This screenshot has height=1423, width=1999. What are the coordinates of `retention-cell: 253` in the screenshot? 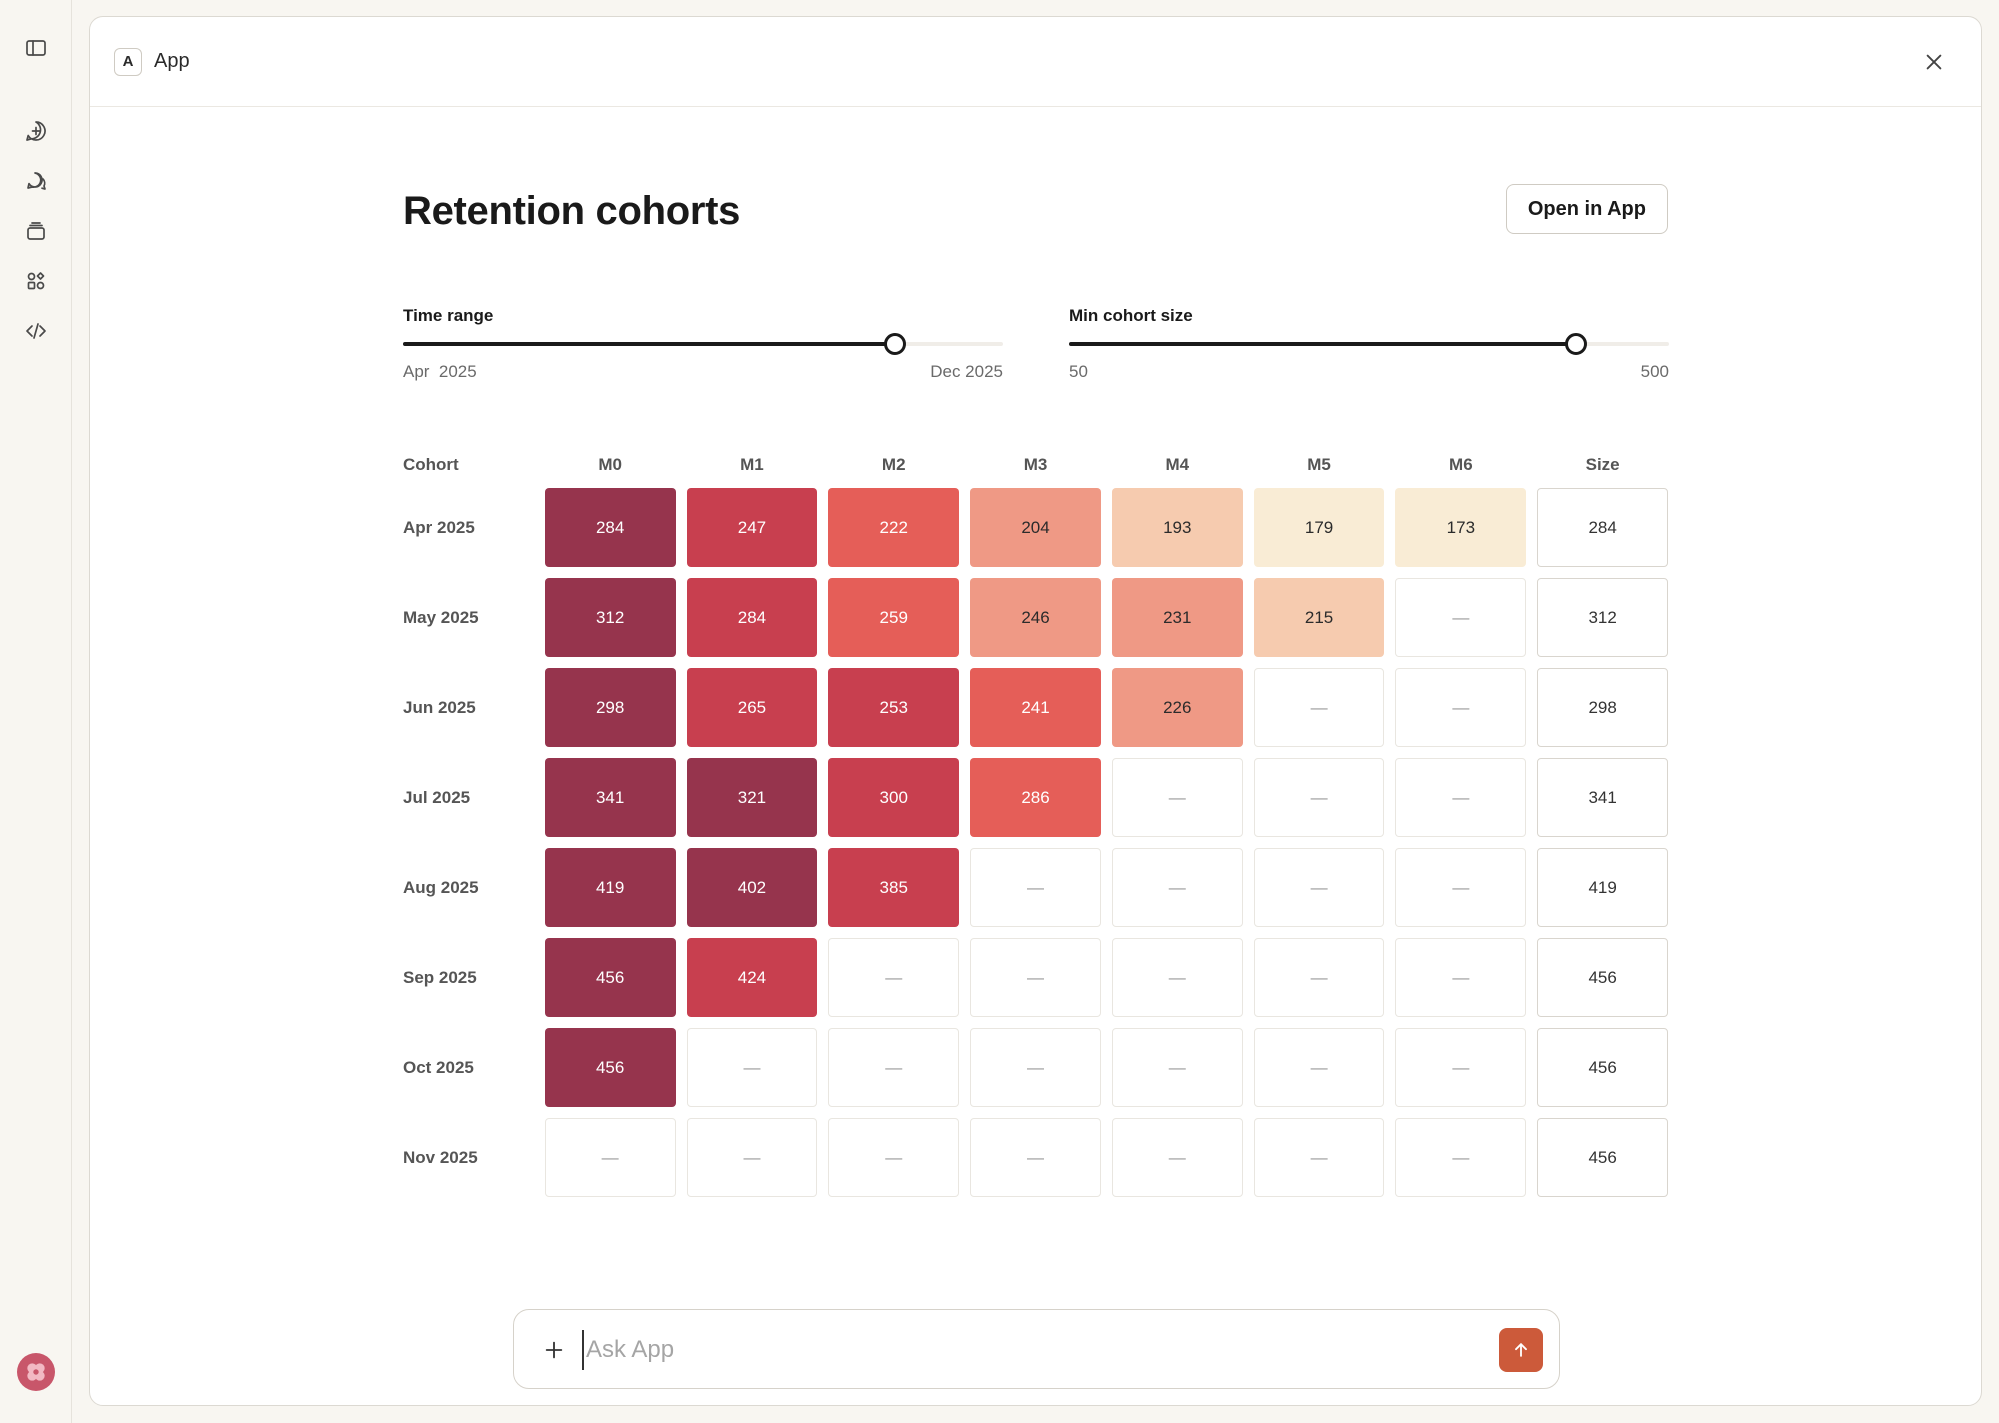 It's located at (894, 707).